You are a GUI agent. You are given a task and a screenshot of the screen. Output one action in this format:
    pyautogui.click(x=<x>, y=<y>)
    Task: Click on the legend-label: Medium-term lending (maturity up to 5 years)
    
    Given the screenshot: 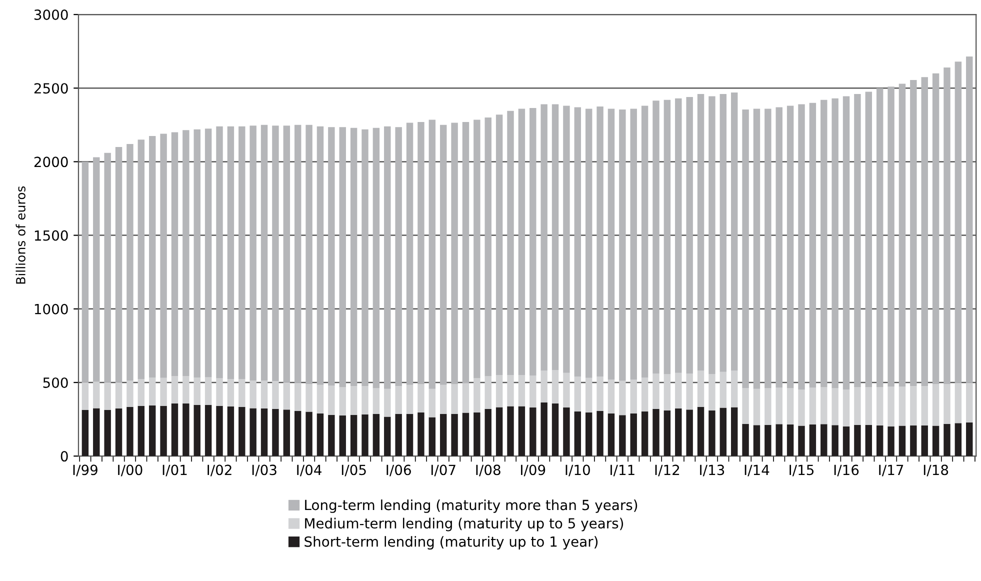 What is the action you would take?
    pyautogui.click(x=464, y=525)
    